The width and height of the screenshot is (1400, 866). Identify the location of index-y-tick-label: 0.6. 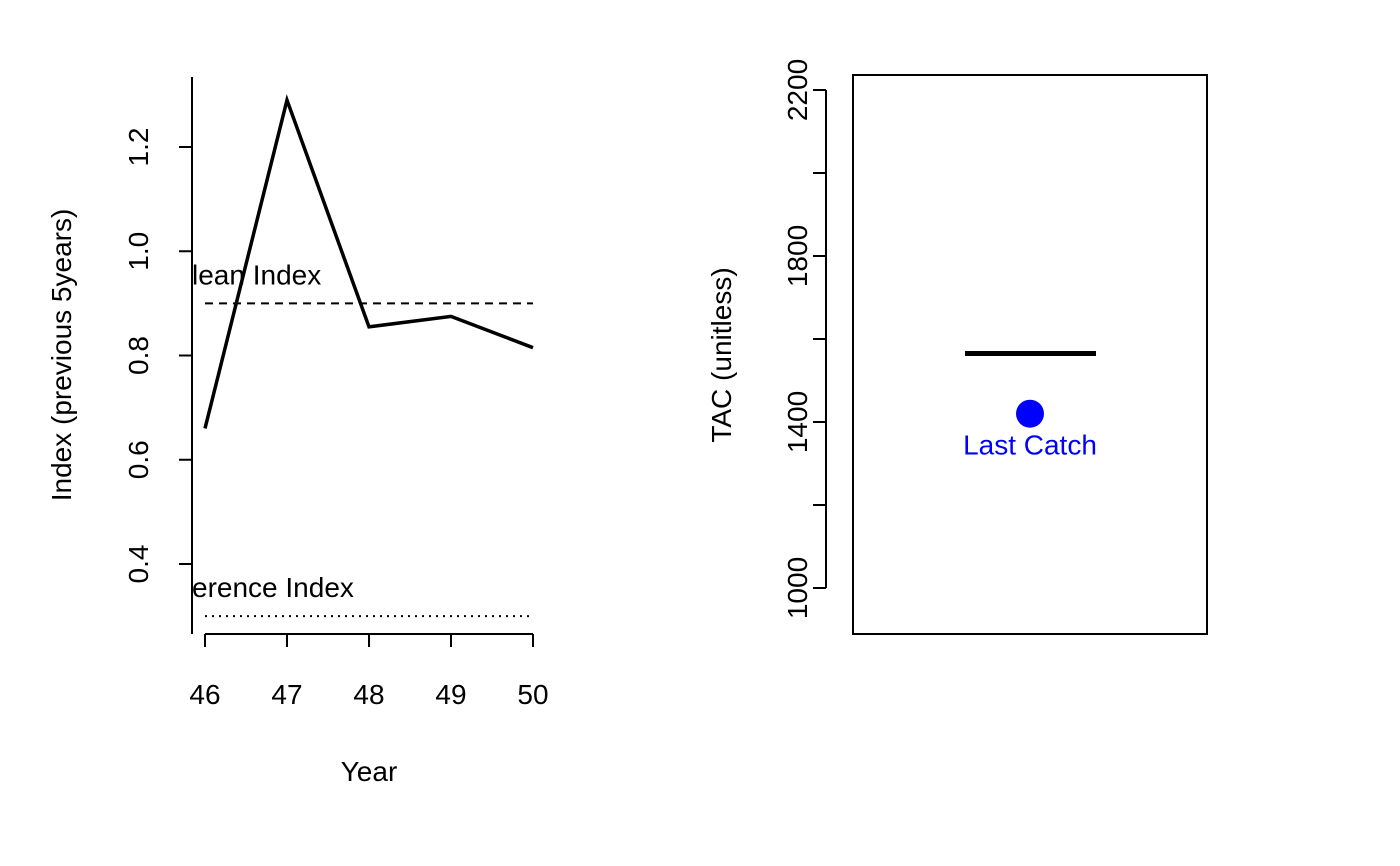
(138, 459).